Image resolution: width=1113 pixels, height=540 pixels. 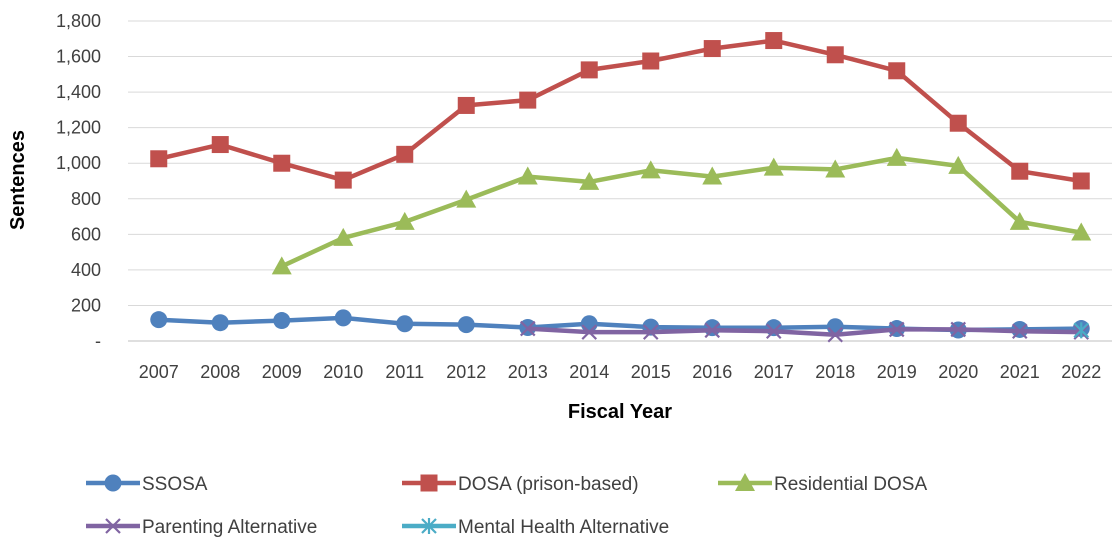 I want to click on legend-item-ssosa: SSOSA, so click(x=147, y=484).